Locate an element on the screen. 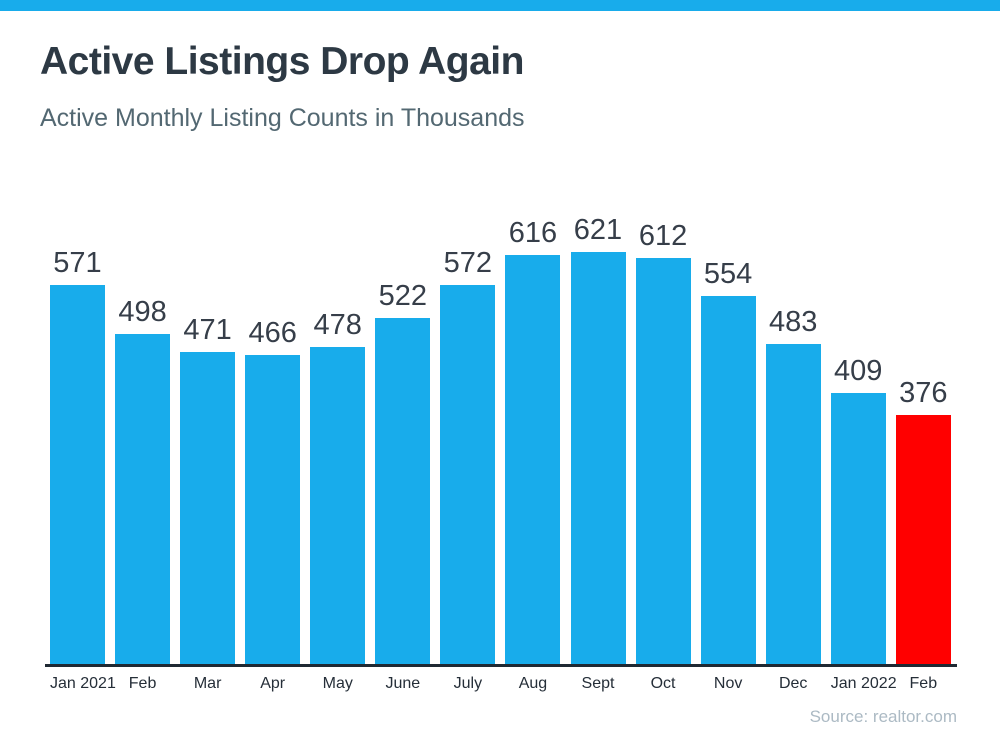 The width and height of the screenshot is (1000, 750). bar-value-label: 621 is located at coordinates (598, 230).